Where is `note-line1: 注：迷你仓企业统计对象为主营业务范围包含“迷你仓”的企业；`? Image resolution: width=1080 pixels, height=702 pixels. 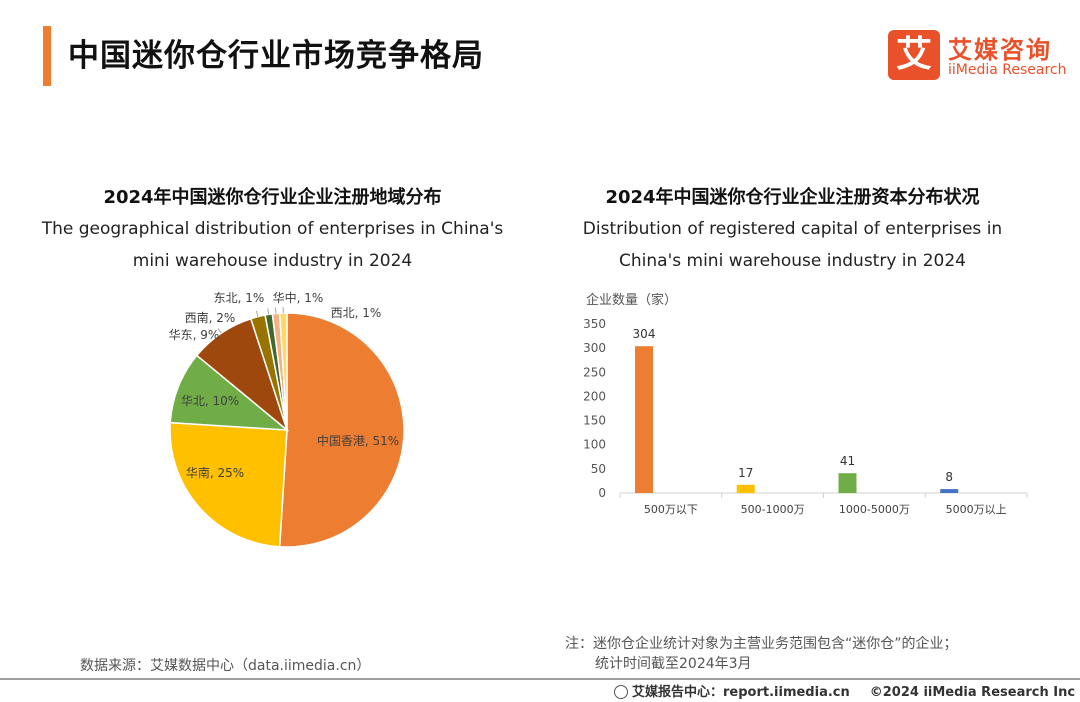
note-line1: 注：迷你仓企业统计对象为主营业务范围包含“迷你仓”的企业； is located at coordinates (761, 644).